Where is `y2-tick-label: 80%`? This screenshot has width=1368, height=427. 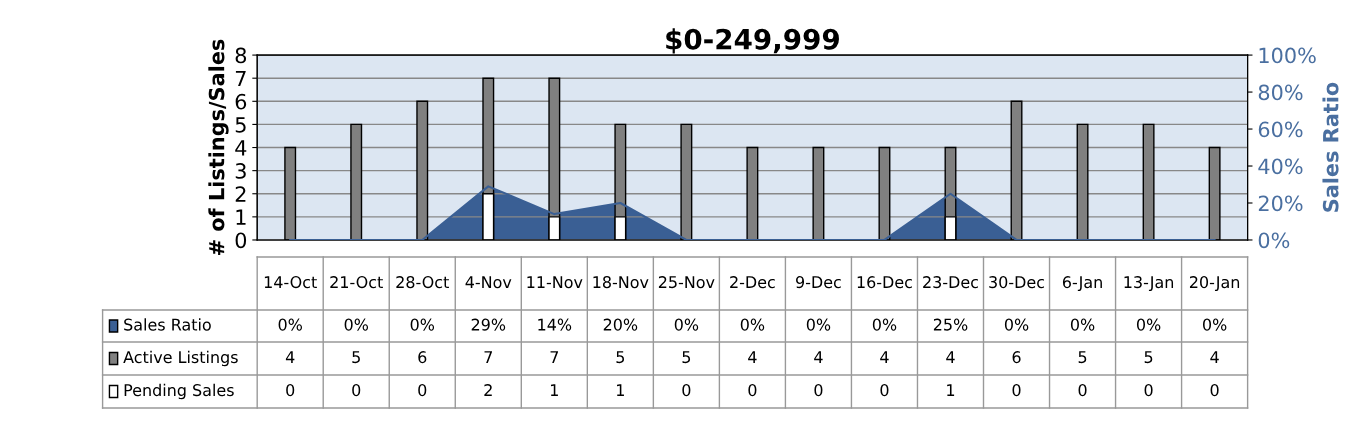
y2-tick-label: 80% is located at coordinates (1280, 92).